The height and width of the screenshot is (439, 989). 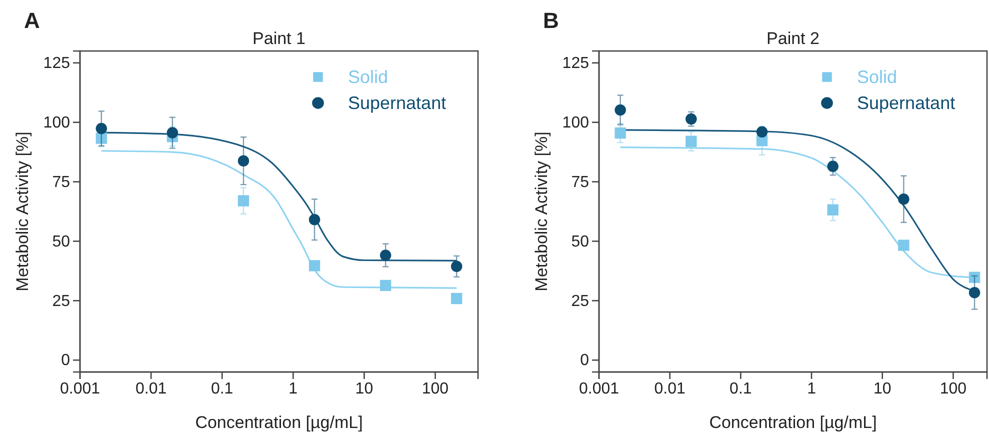 I want to click on text: B, so click(x=551, y=20).